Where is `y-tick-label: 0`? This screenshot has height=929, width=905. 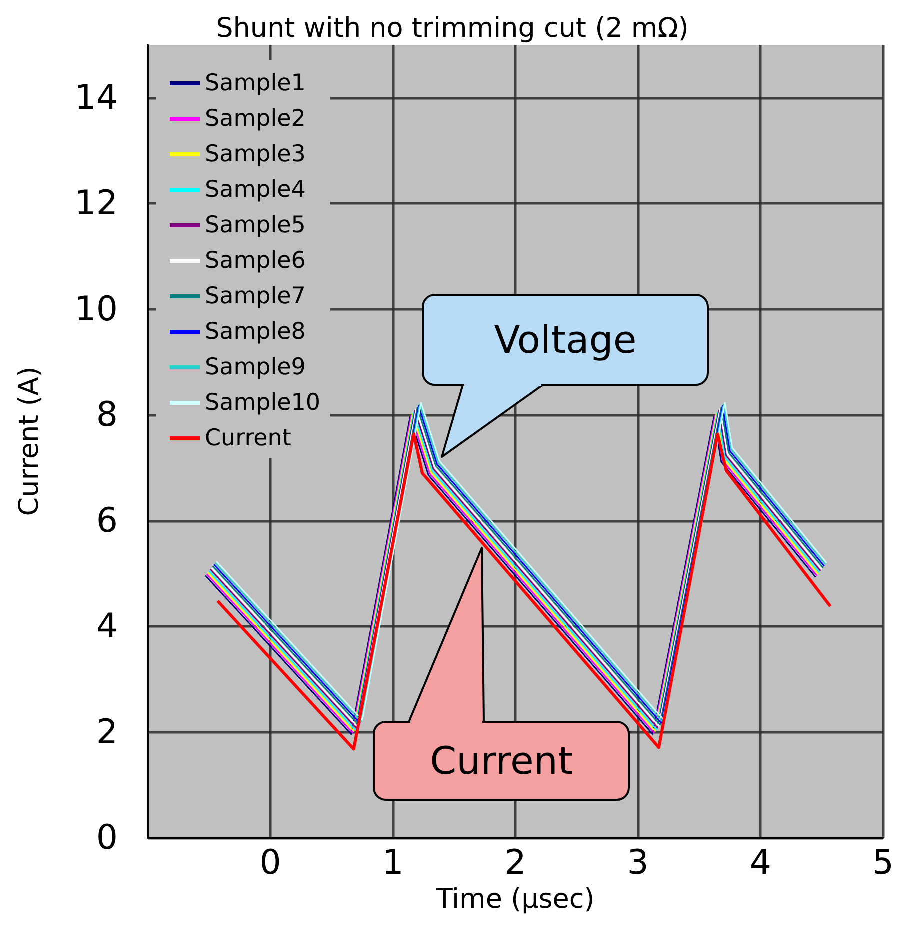 y-tick-label: 0 is located at coordinates (107, 838).